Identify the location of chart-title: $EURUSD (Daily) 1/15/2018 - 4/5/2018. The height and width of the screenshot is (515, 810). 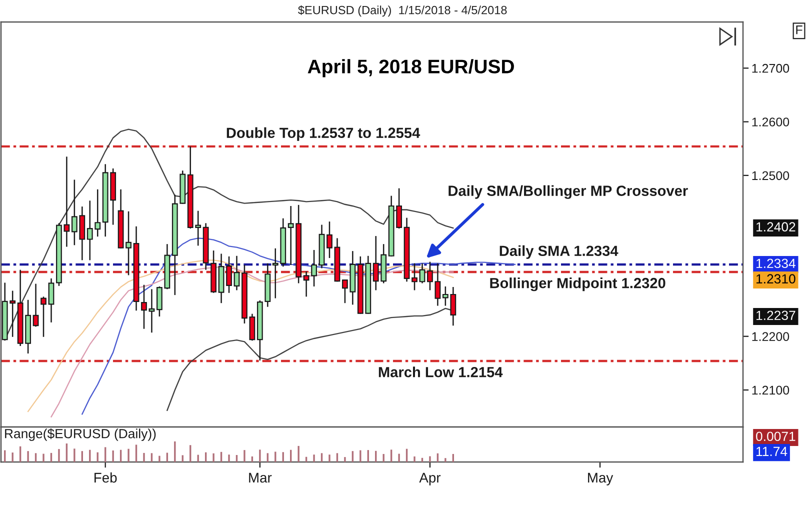
(402, 11).